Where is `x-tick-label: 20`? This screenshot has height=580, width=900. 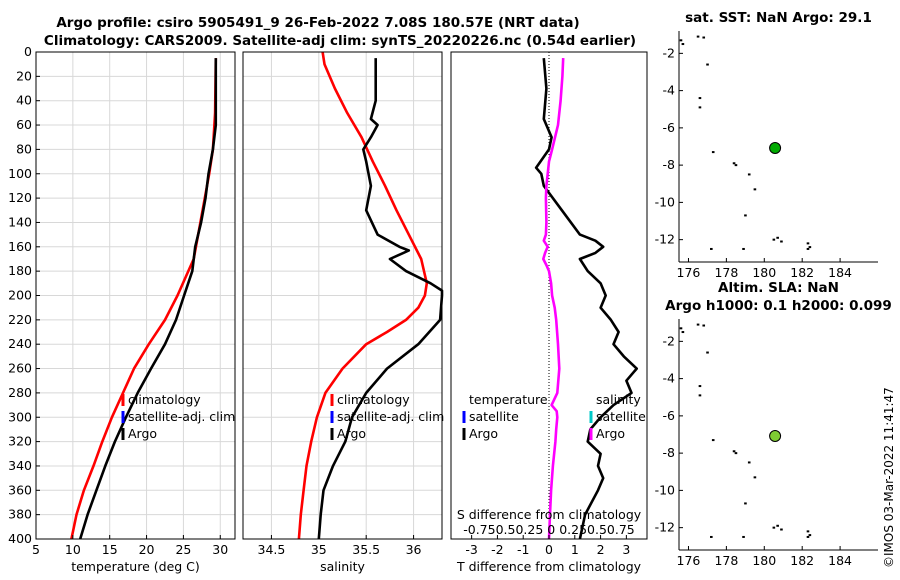
x-tick-label: 20 is located at coordinates (147, 549).